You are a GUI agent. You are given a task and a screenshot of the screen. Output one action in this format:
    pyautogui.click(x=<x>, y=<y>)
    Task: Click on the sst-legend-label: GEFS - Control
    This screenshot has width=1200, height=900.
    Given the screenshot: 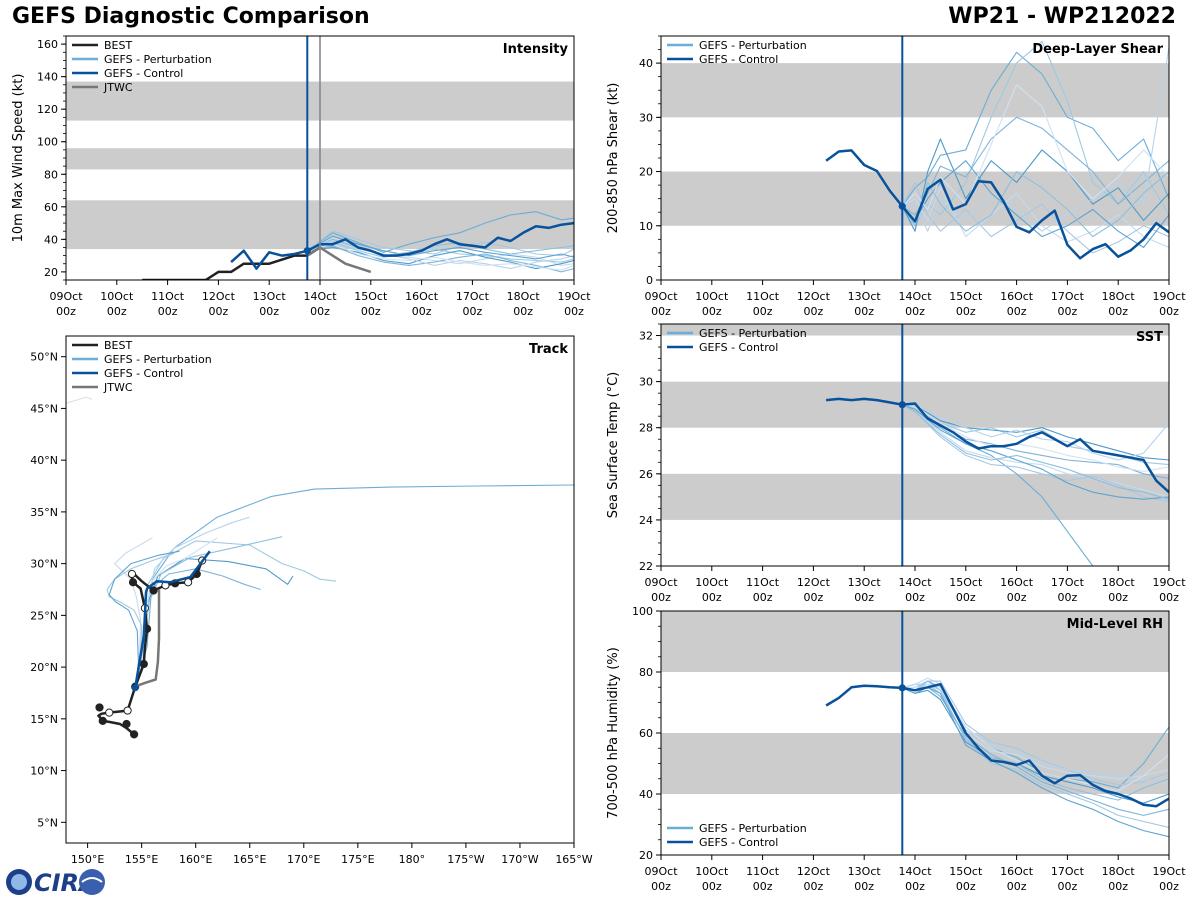 What is the action you would take?
    pyautogui.click(x=738, y=347)
    